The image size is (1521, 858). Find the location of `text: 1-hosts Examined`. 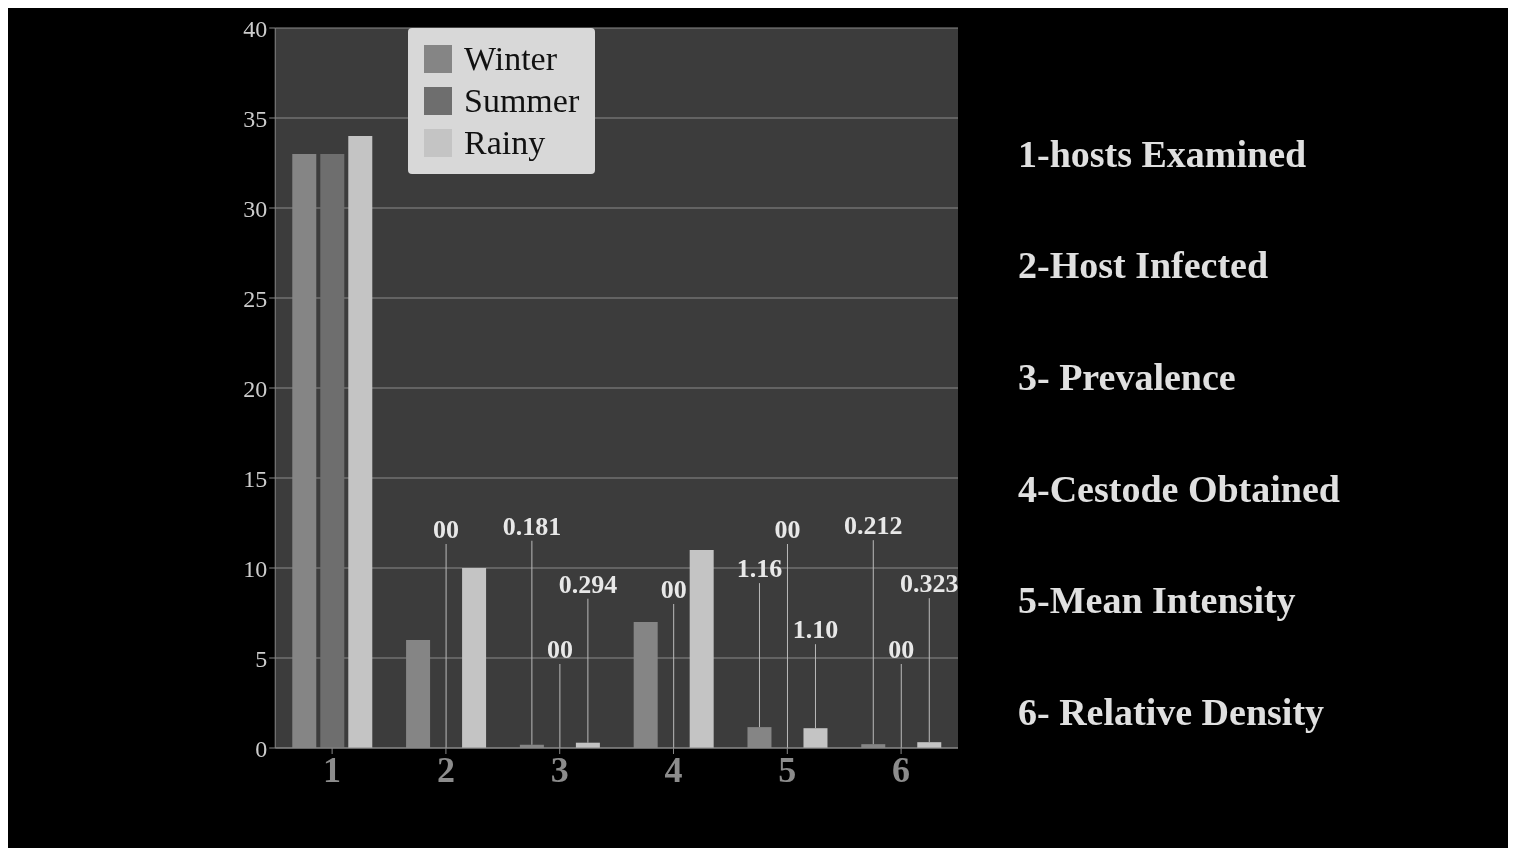

text: 1-hosts Examined is located at coordinates (1163, 153).